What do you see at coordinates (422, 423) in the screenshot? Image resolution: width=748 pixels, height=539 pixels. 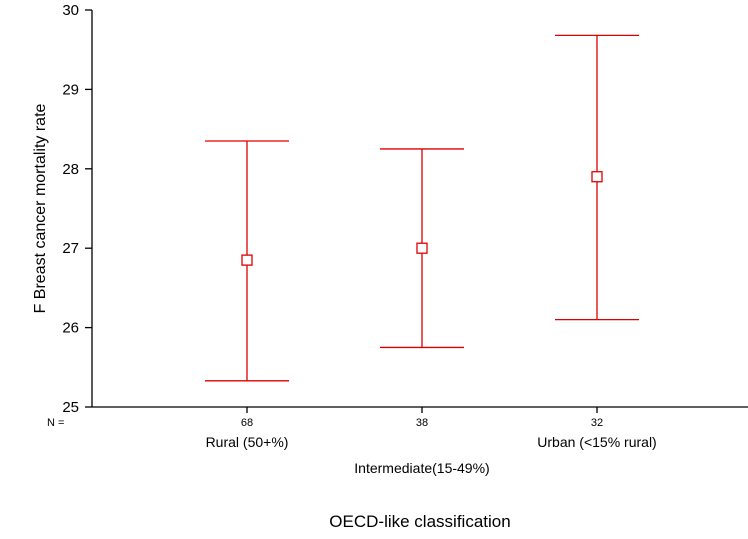 I see `n-value-label: 38` at bounding box center [422, 423].